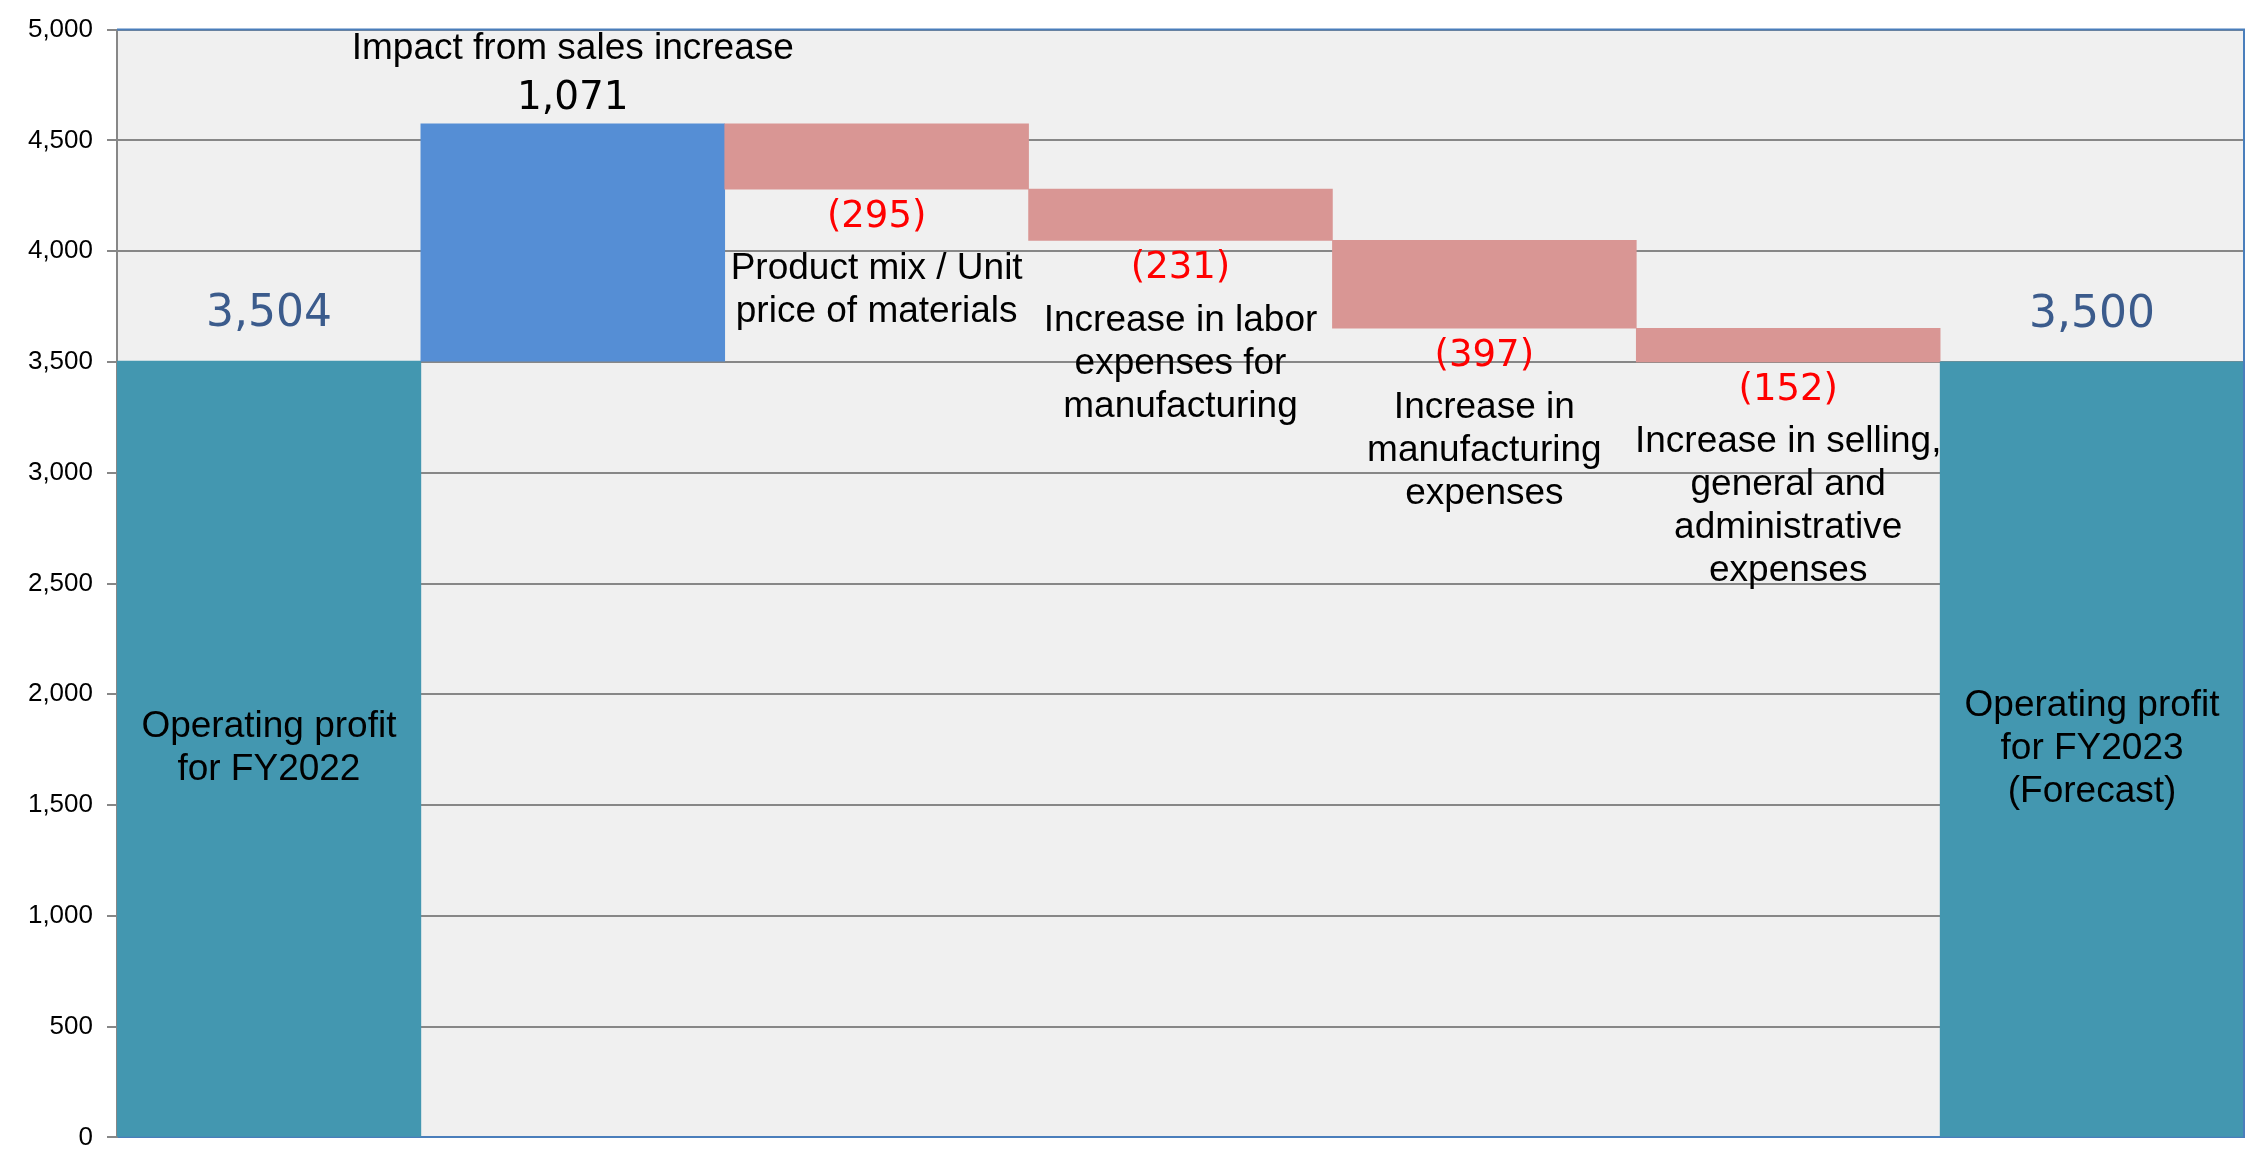 The height and width of the screenshot is (1167, 2254). What do you see at coordinates (572, 95) in the screenshot?
I see `data-label: 1,071` at bounding box center [572, 95].